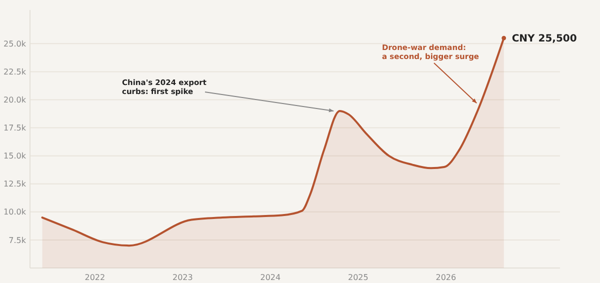  Describe the element at coordinates (446, 277) in the screenshot. I see `x-tick-label: 2026` at that location.